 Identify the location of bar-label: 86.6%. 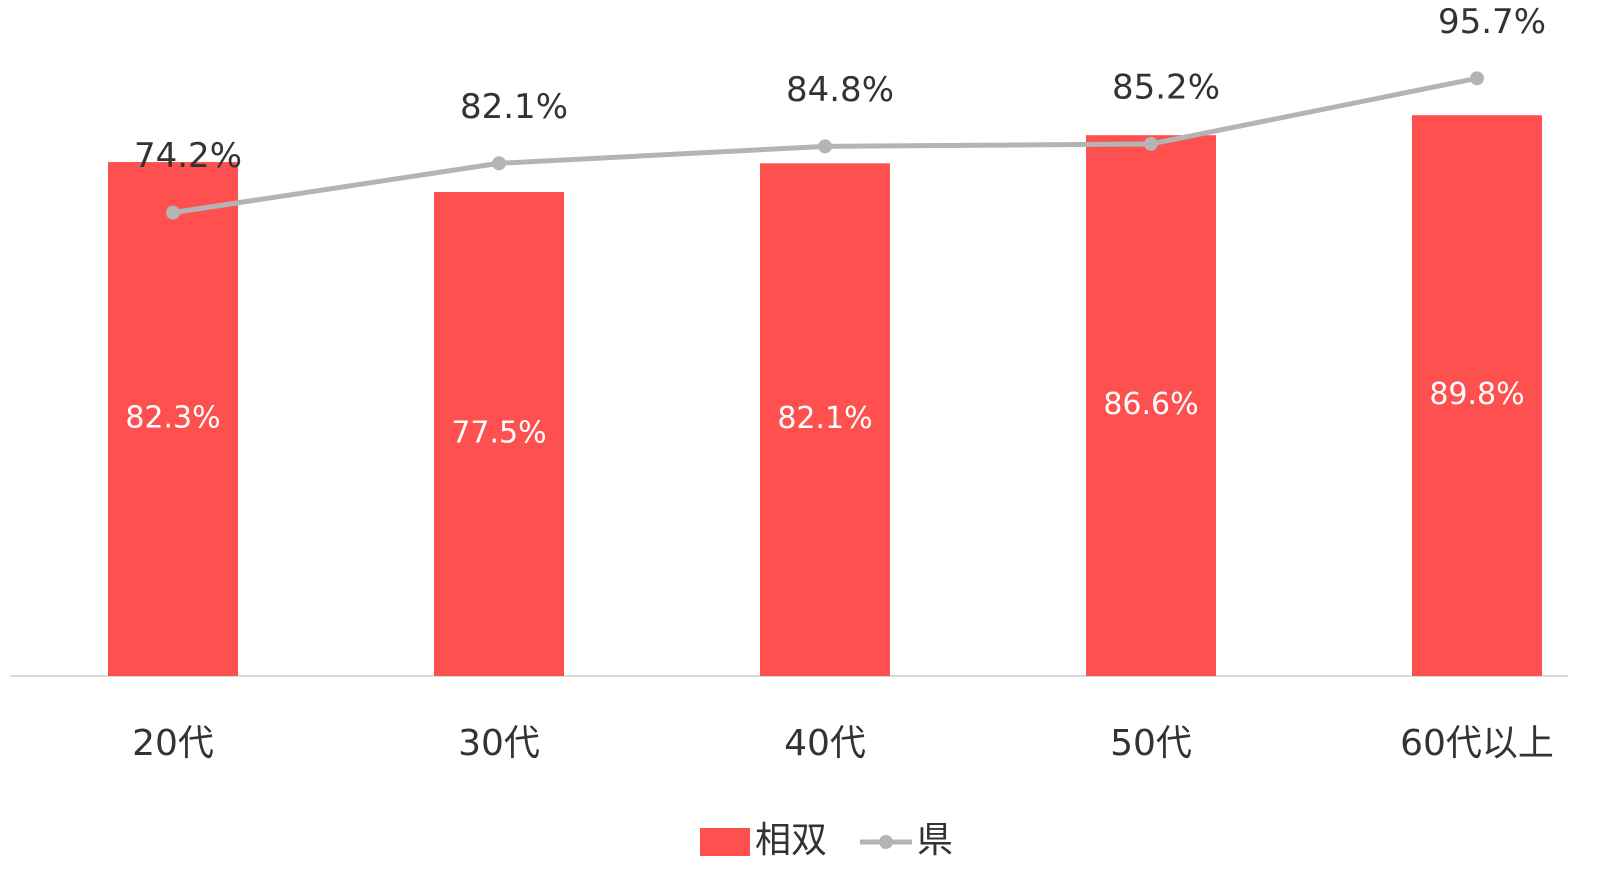
(1150, 404).